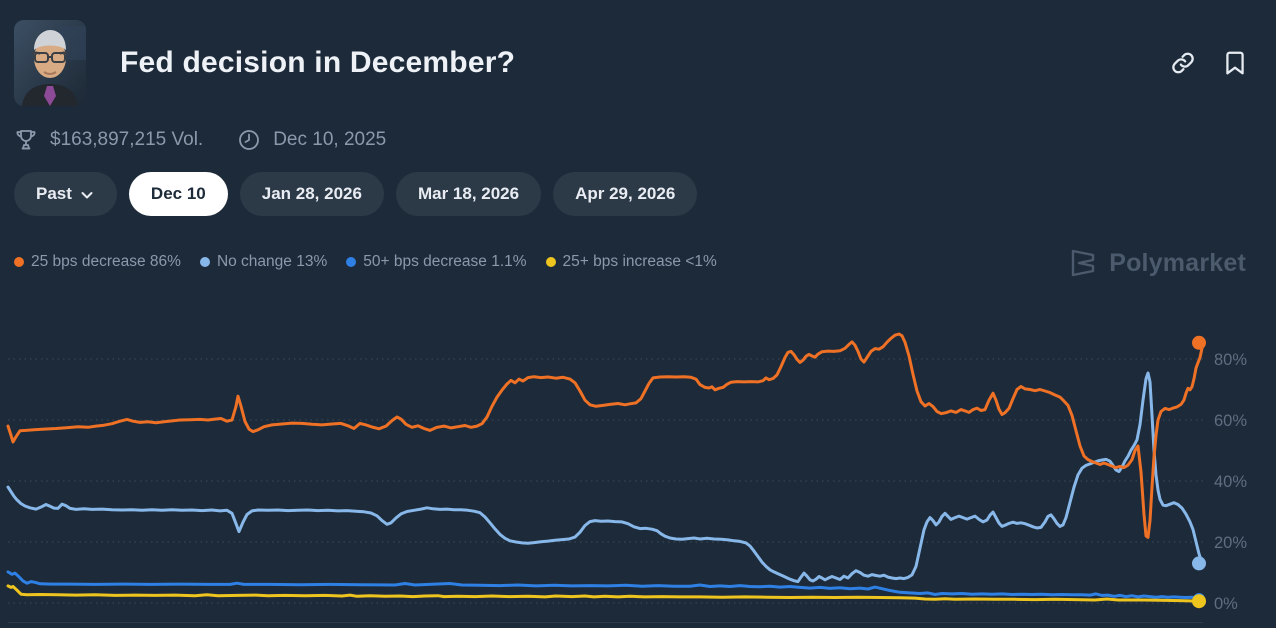 The height and width of the screenshot is (628, 1276). Describe the element at coordinates (1177, 262) in the screenshot. I see `polymarket-logo-text: Polymarket` at that location.